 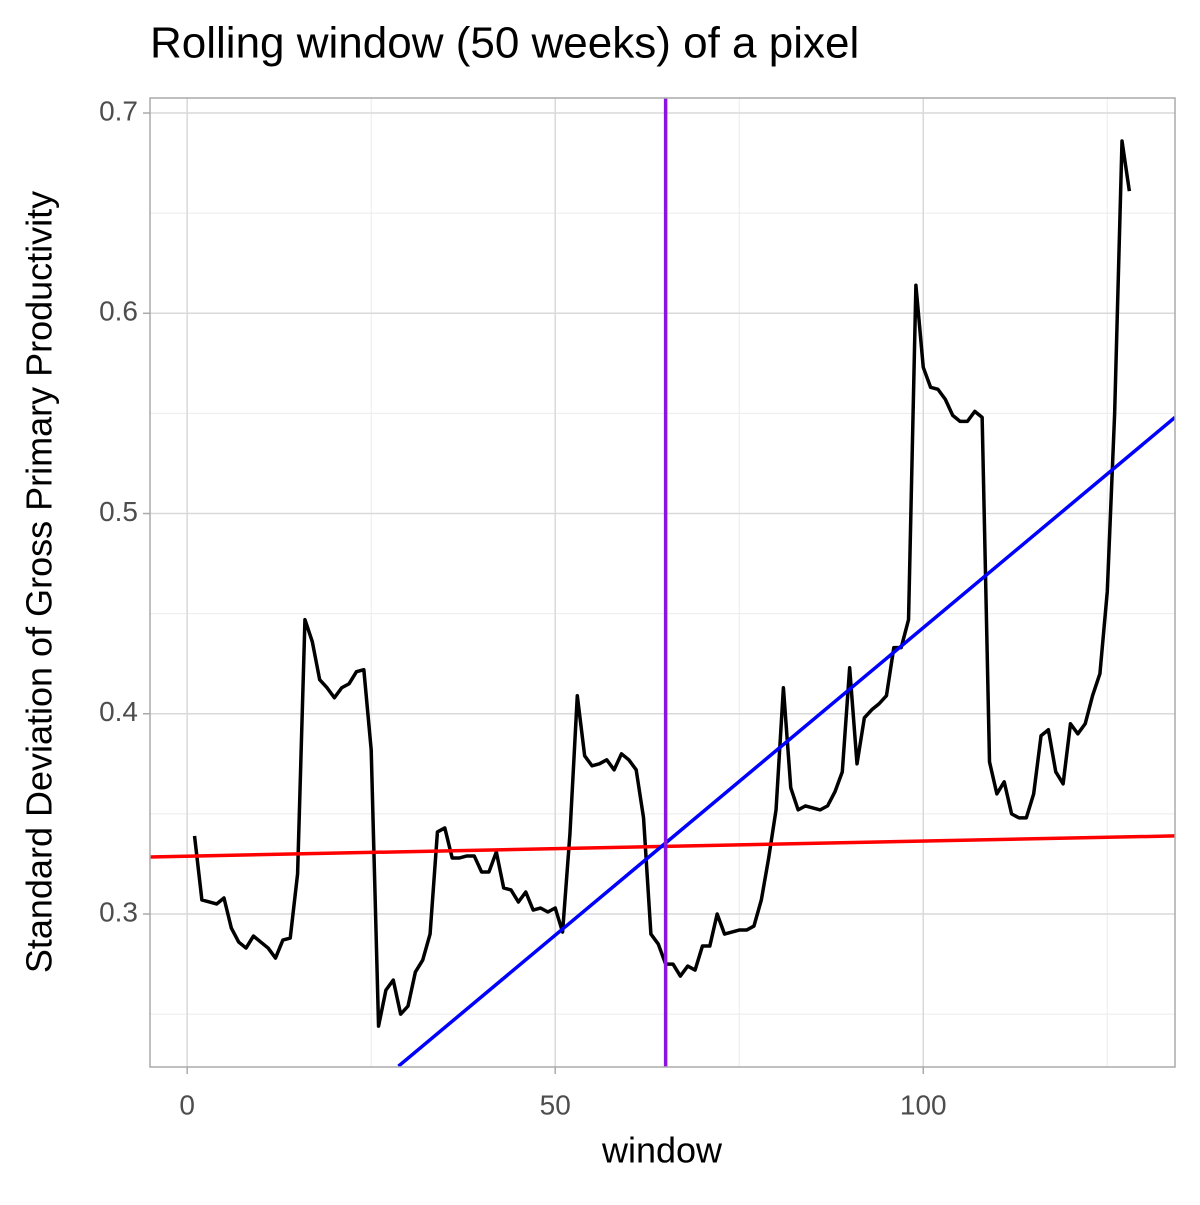 I want to click on x-tick-label: 50, so click(x=555, y=1104).